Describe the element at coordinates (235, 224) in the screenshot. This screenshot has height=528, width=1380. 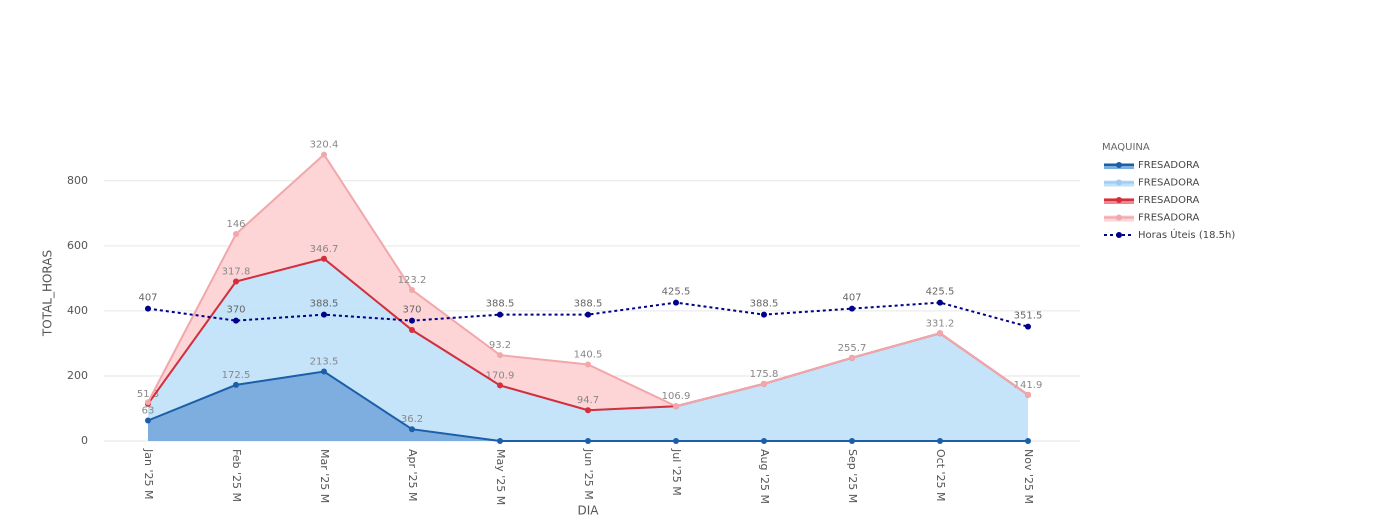
I see `value-label: 146` at that location.